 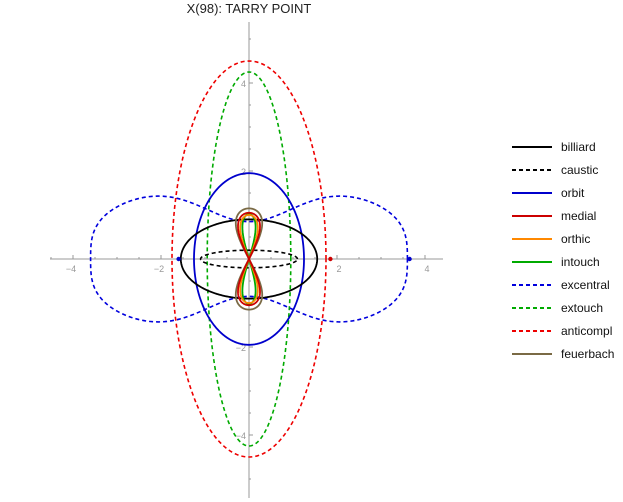 I want to click on x-tick-label: −2, so click(x=159, y=269).